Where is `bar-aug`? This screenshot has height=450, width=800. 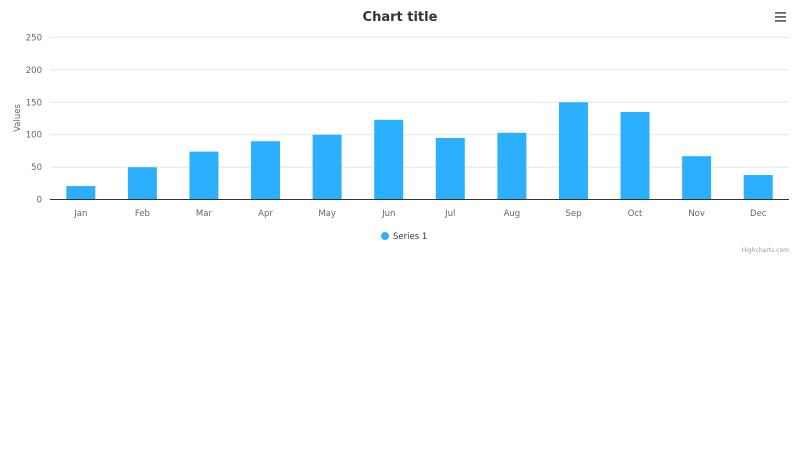 bar-aug is located at coordinates (512, 166).